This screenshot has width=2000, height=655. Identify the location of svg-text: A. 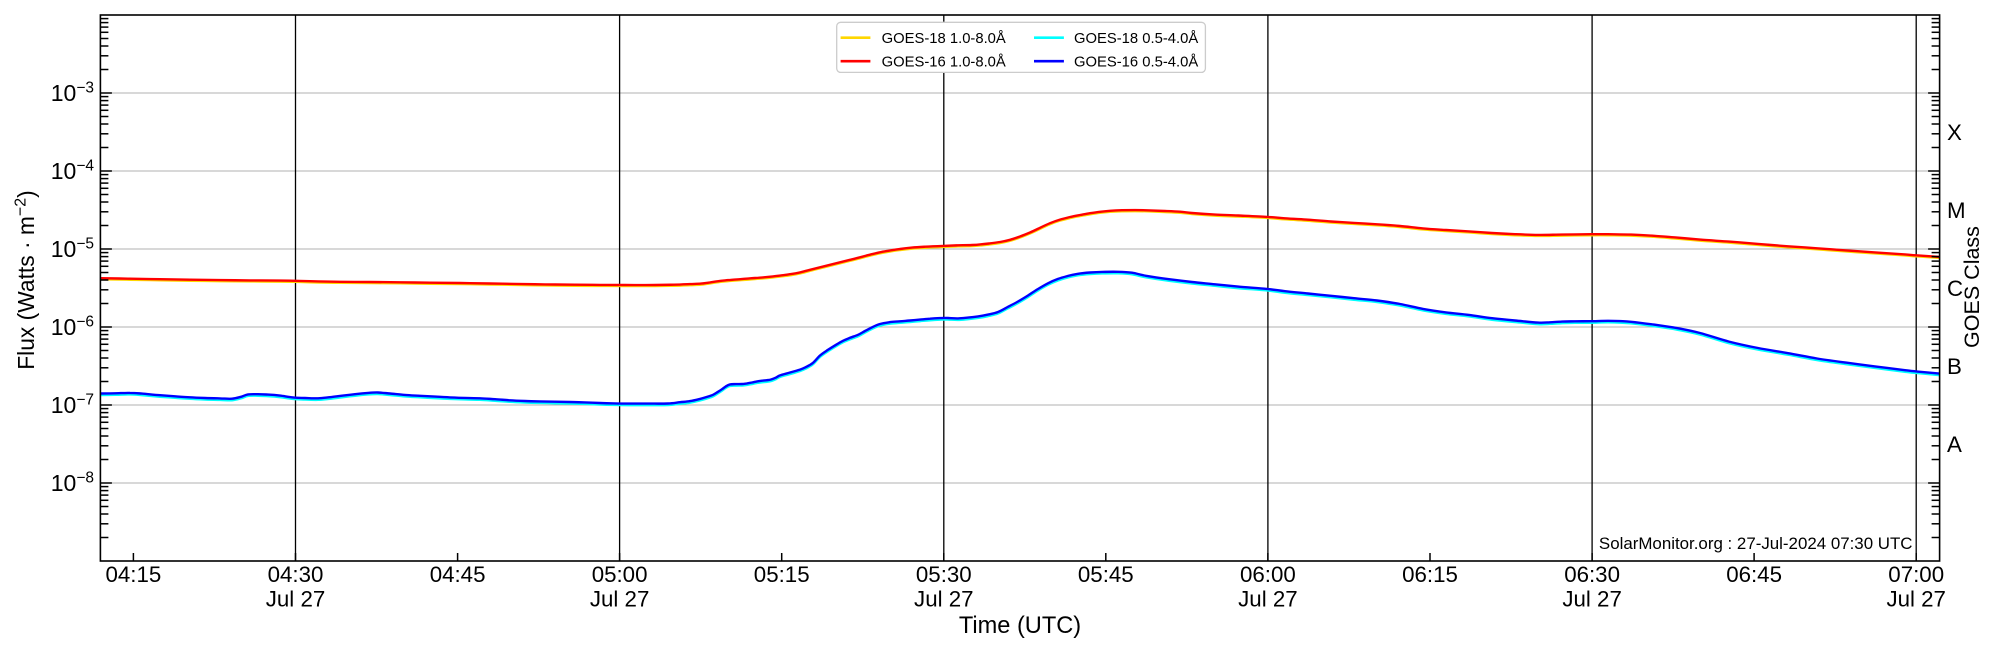
(1954, 444).